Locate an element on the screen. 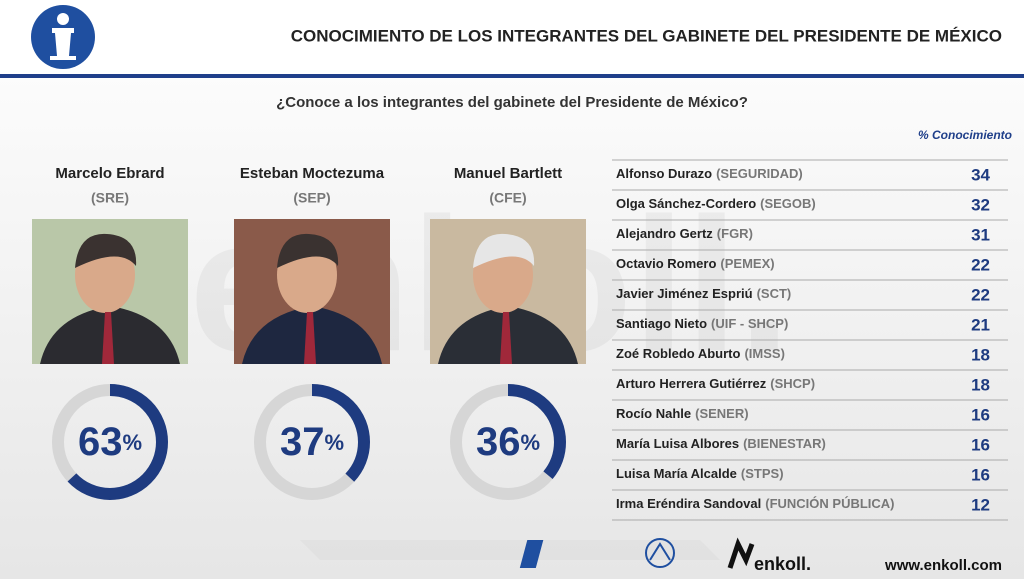 This screenshot has width=1024, height=579. member-value: 31 is located at coordinates (980, 234).